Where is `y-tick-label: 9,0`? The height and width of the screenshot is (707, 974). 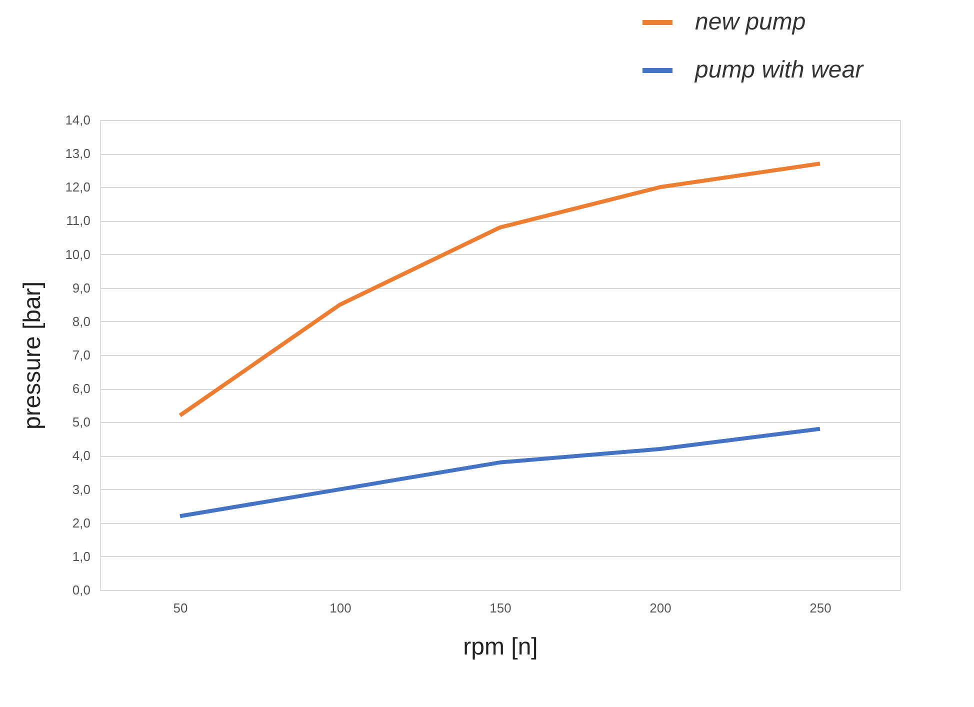 y-tick-label: 9,0 is located at coordinates (81, 288).